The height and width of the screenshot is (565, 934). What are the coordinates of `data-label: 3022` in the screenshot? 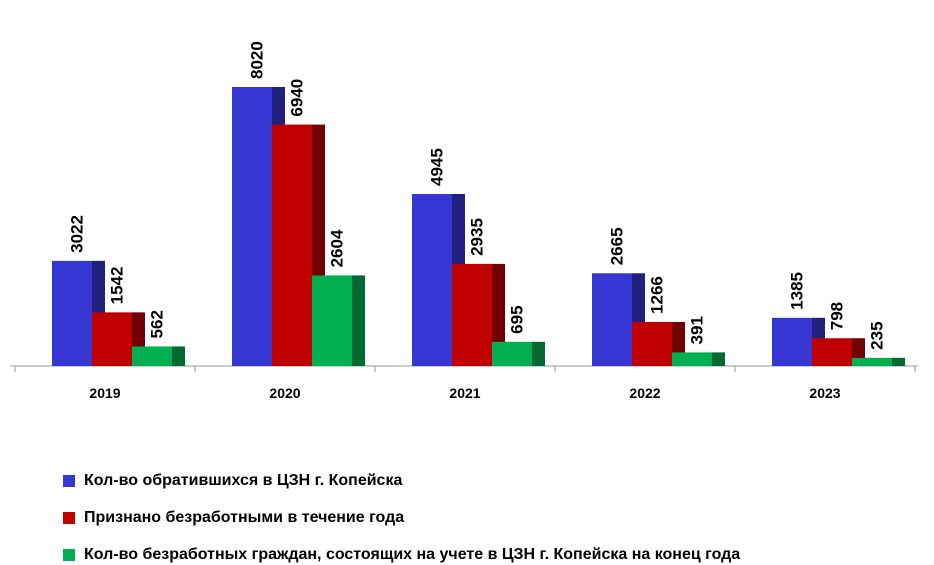 It's located at (76, 234).